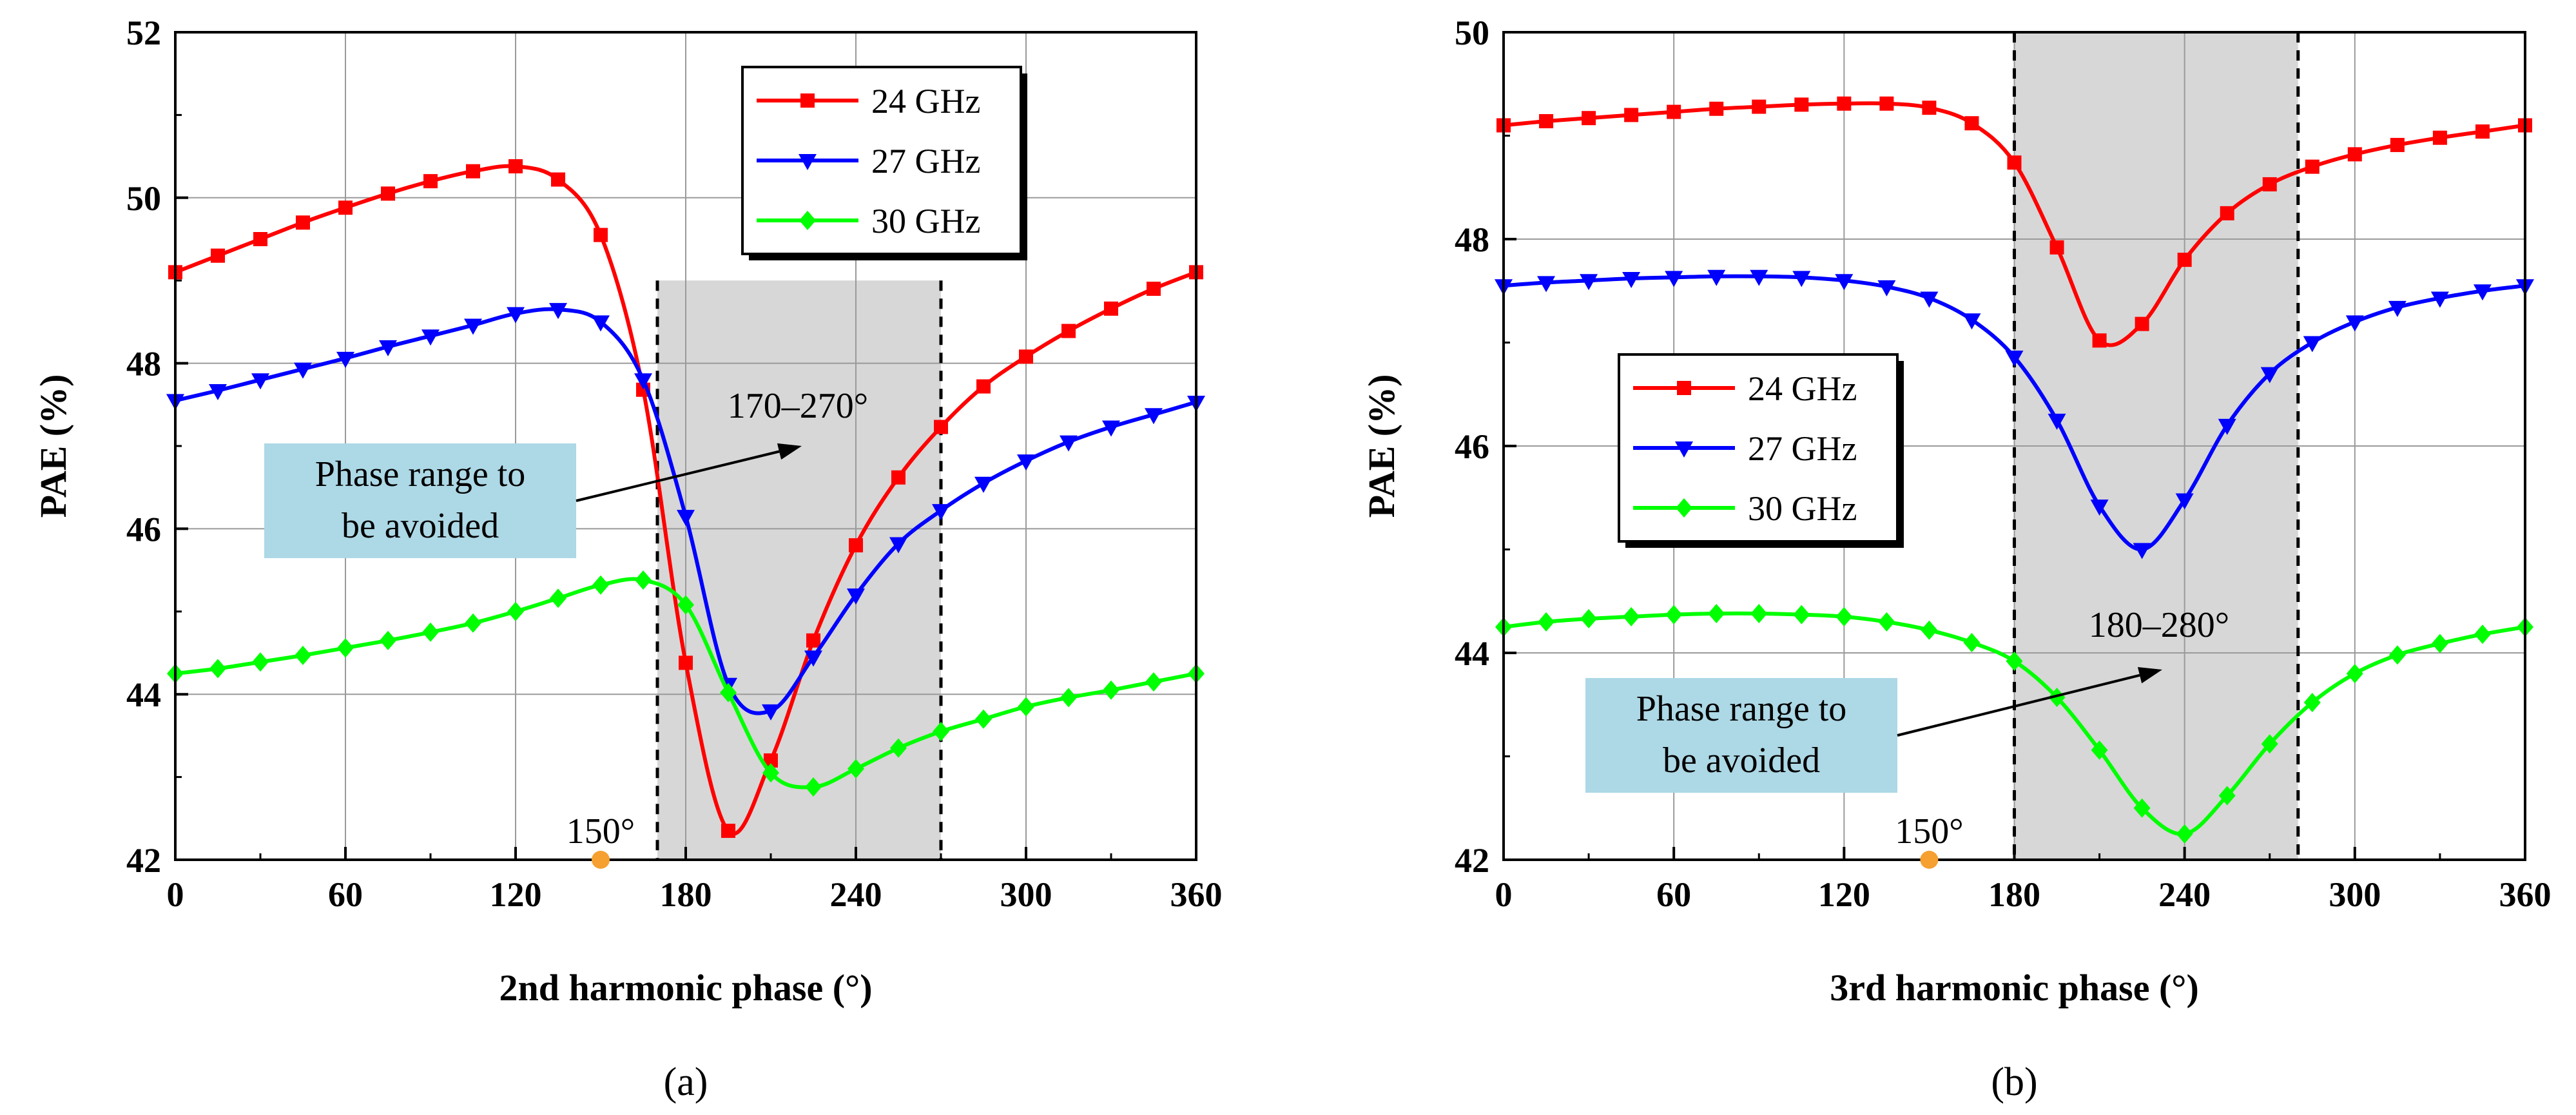 The width and height of the screenshot is (2576, 1115). What do you see at coordinates (2014, 894) in the screenshot?
I see `x-tick-label: 180` at bounding box center [2014, 894].